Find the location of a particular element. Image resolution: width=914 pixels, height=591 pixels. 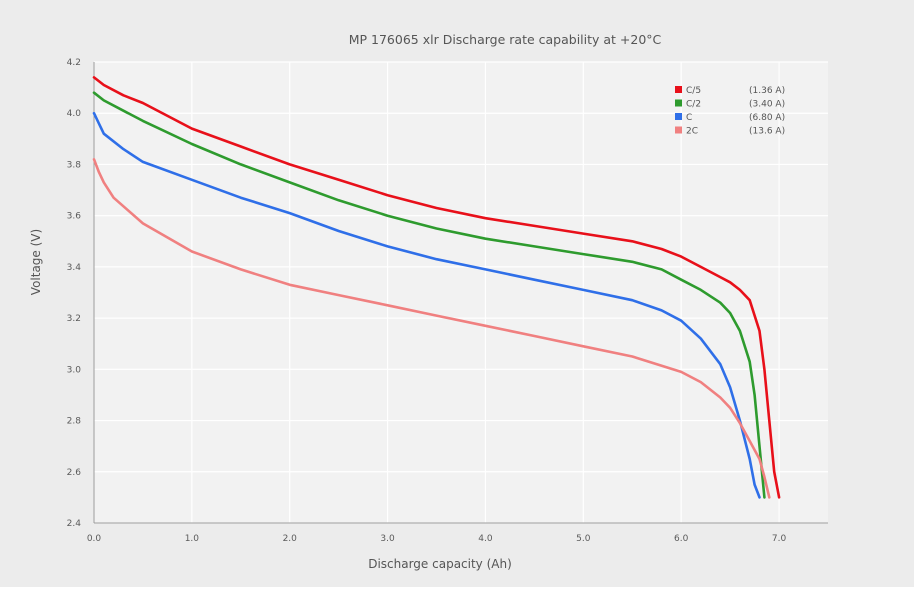

legend-current: (3.40 A) is located at coordinates (767, 105).